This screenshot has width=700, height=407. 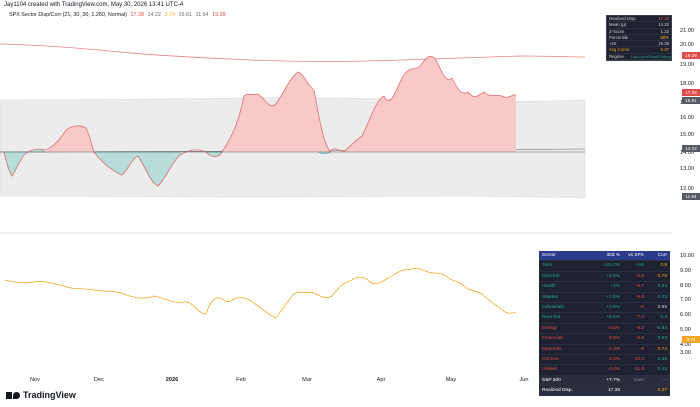 What do you see at coordinates (260, 293) in the screenshot?
I see `correlation-line` at bounding box center [260, 293].